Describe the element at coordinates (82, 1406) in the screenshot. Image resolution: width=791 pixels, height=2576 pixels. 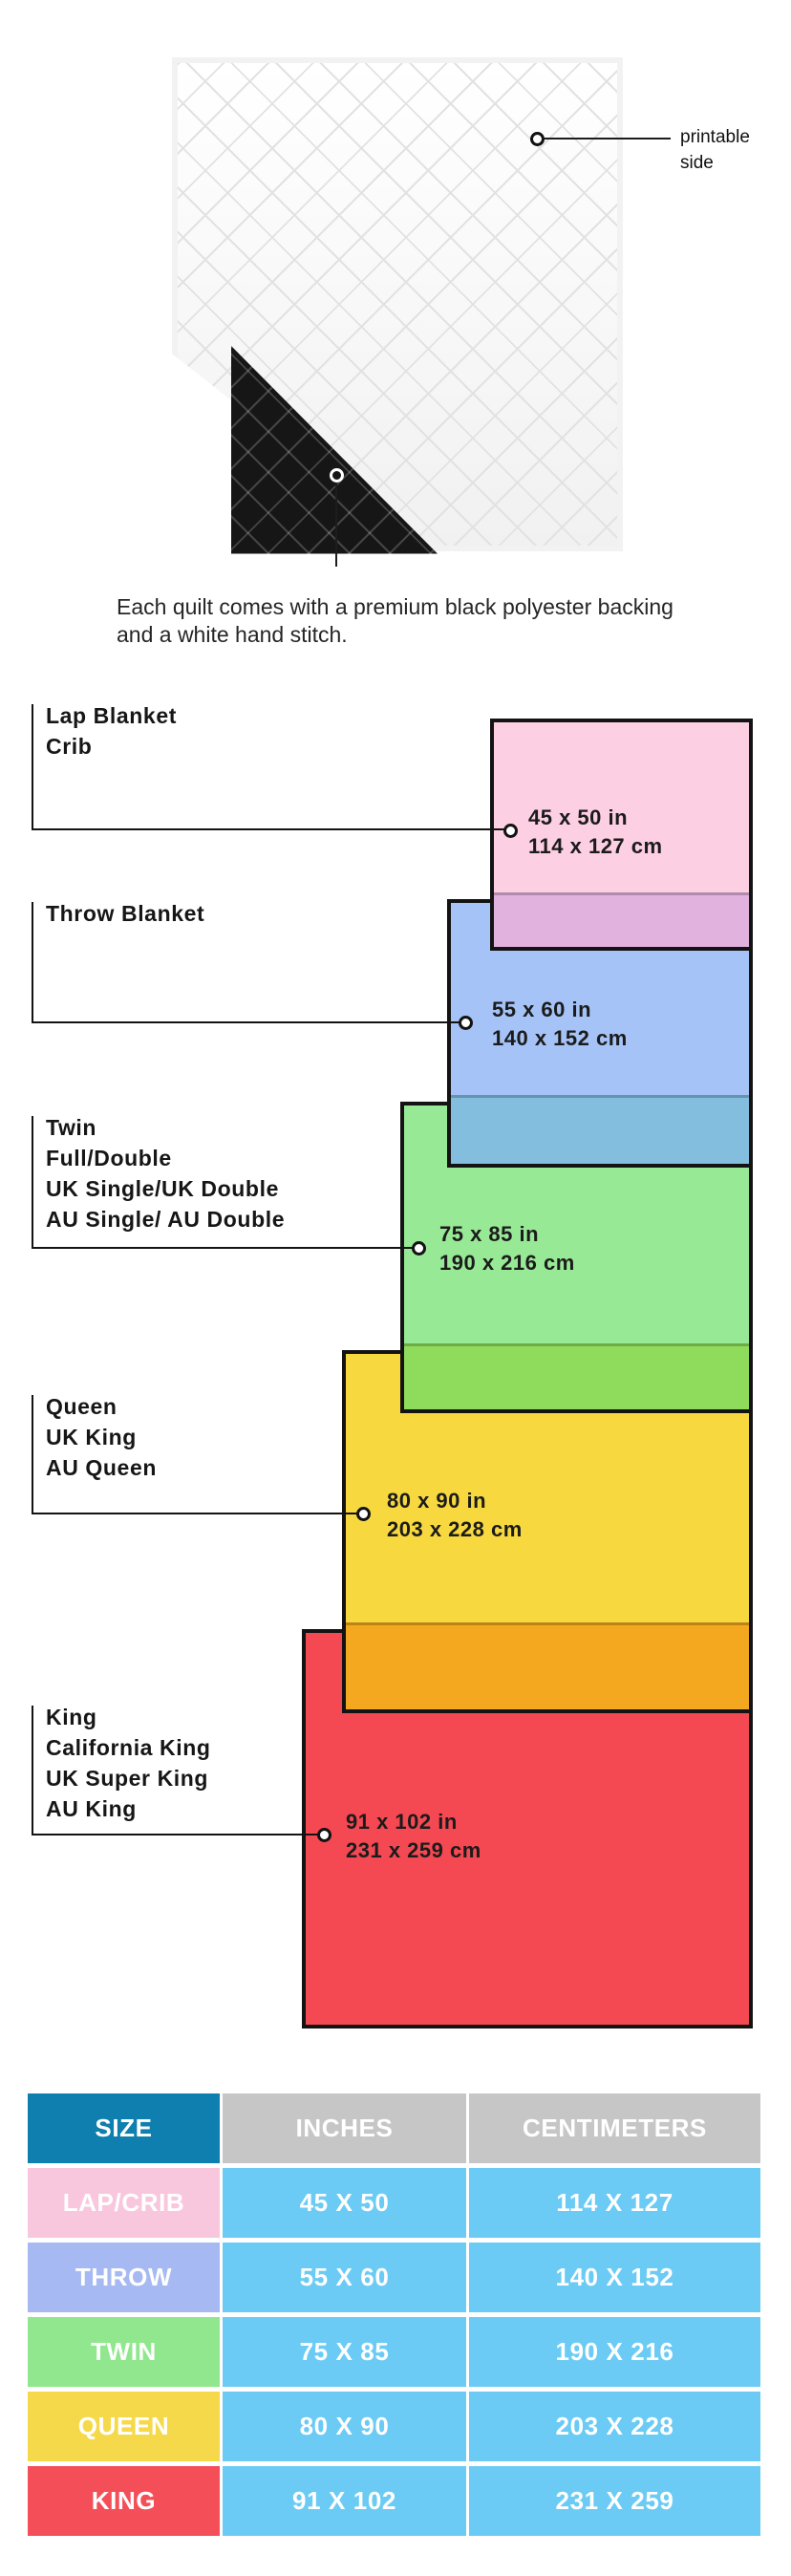
I see `blanket-label-line: Queen` at that location.